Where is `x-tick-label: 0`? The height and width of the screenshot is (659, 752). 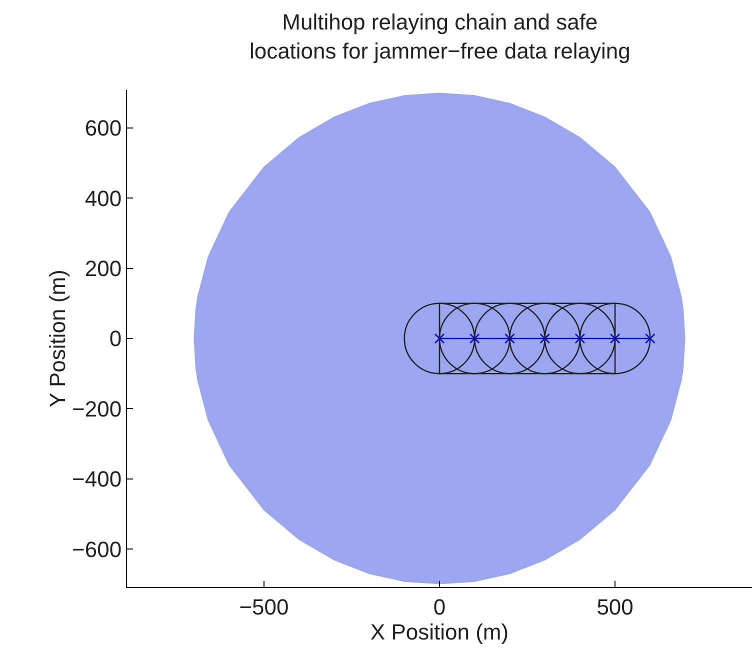 x-tick-label: 0 is located at coordinates (439, 607).